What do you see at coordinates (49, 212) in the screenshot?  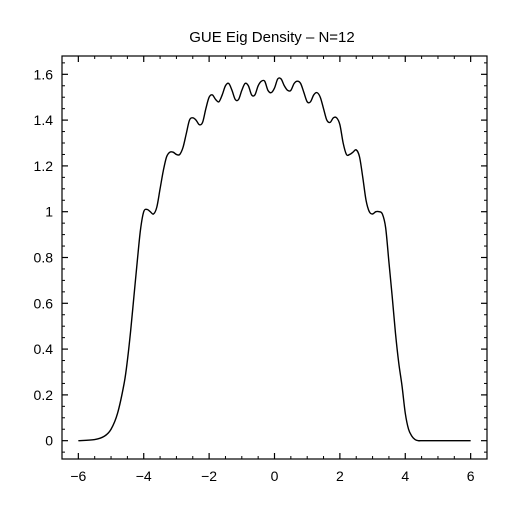 I see `y-tick-label: 1` at bounding box center [49, 212].